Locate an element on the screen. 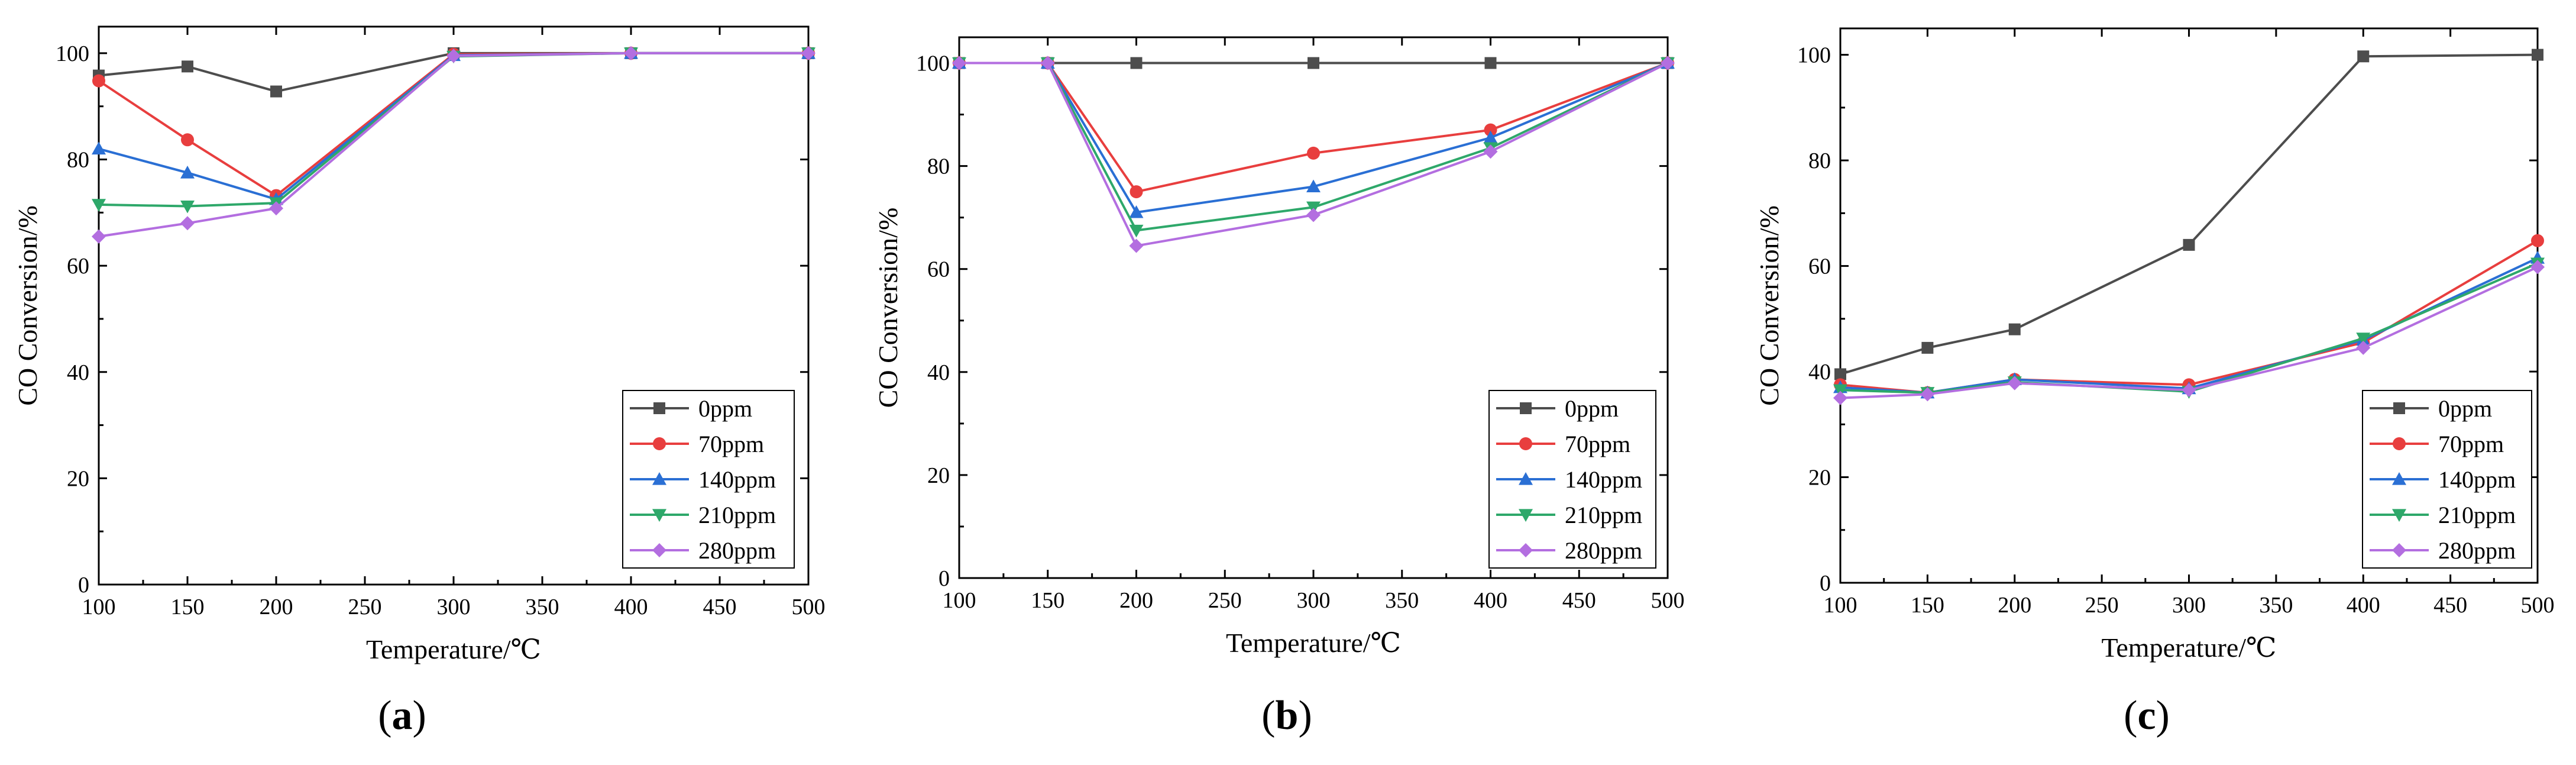 The width and height of the screenshot is (2576, 765). x-tick-label: 500 is located at coordinates (1668, 600).